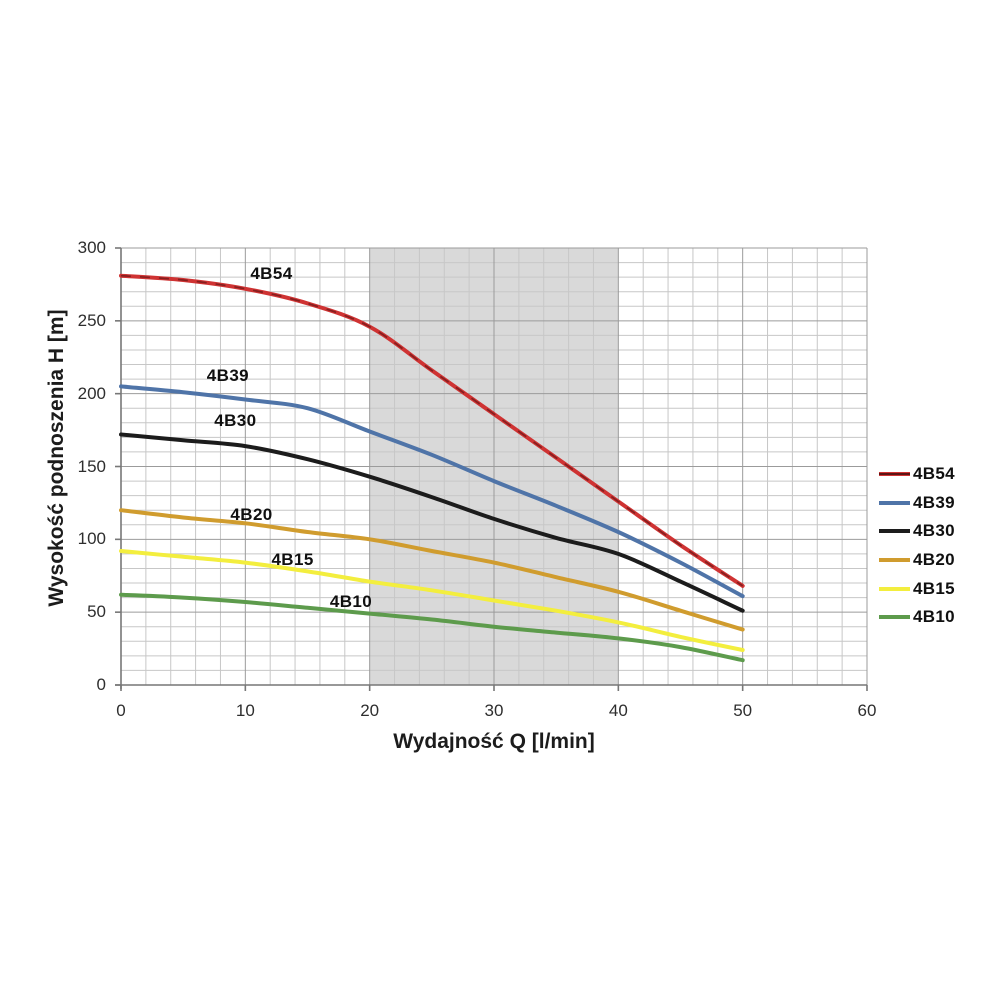 Image resolution: width=1000 pixels, height=1000 pixels. Describe the element at coordinates (351, 601) in the screenshot. I see `curve-label-4B10: 4B10` at that location.